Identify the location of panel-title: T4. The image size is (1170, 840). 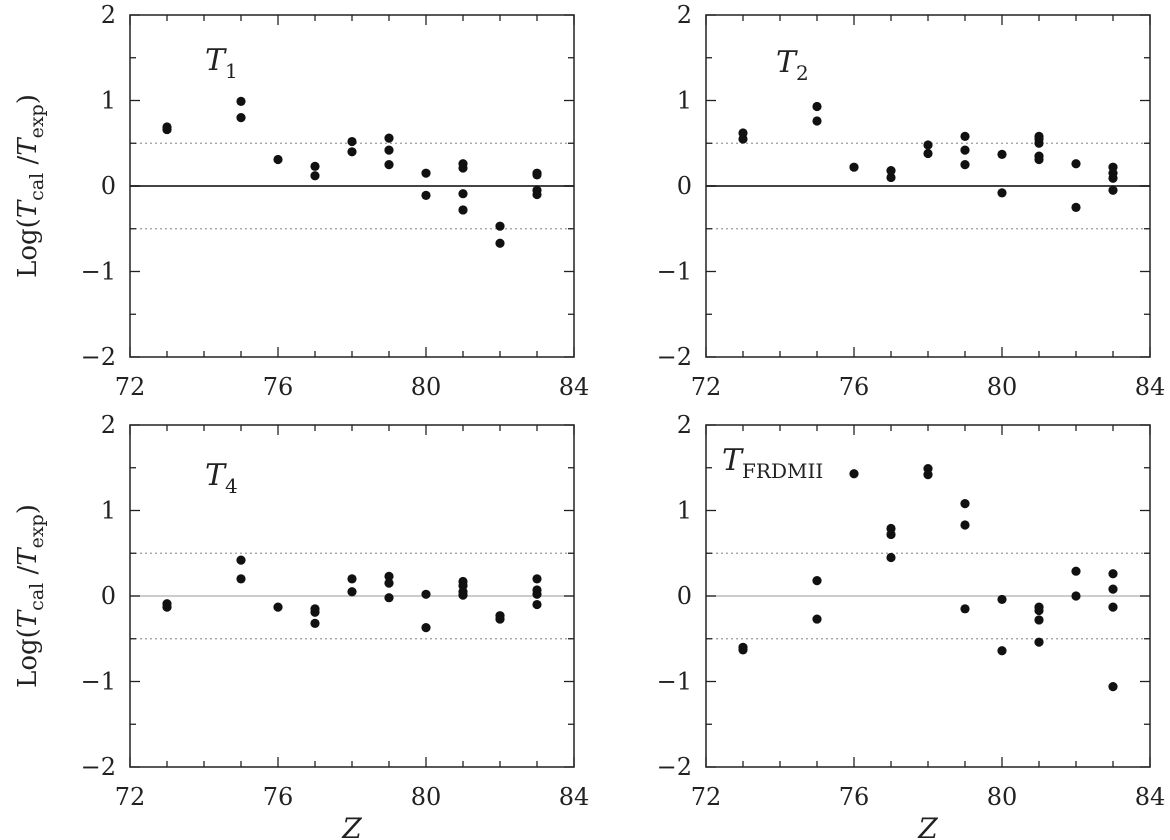
(221, 478).